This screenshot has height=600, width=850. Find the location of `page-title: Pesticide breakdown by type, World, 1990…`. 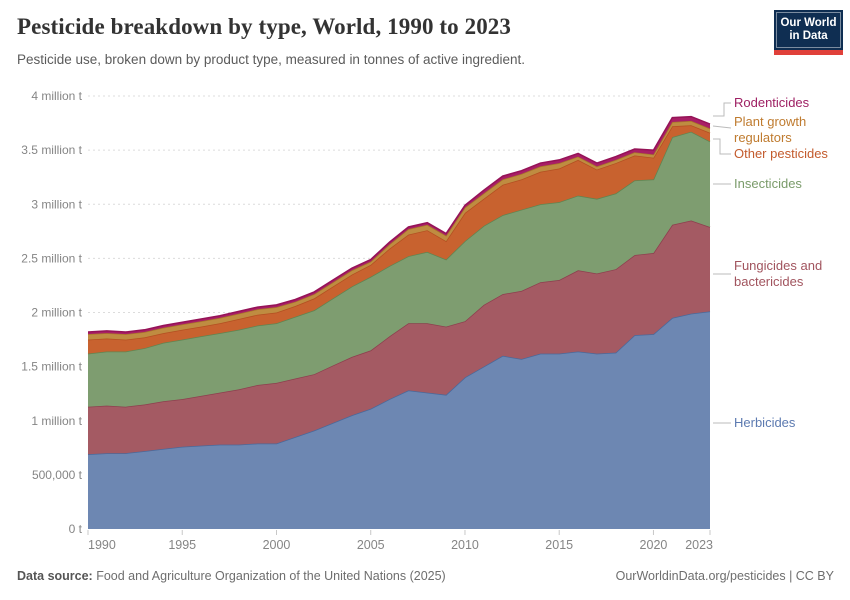

page-title: Pesticide breakdown by type, World, 1990… is located at coordinates (264, 26).